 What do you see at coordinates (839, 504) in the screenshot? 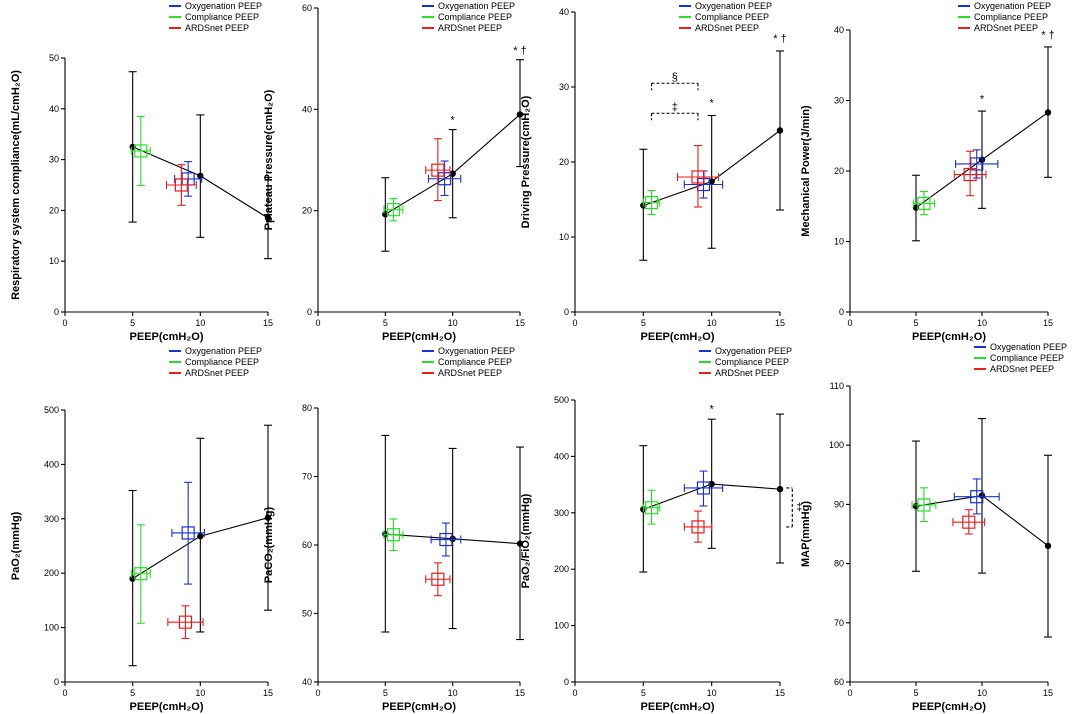
I see `y-tick-label: 90` at bounding box center [839, 504].